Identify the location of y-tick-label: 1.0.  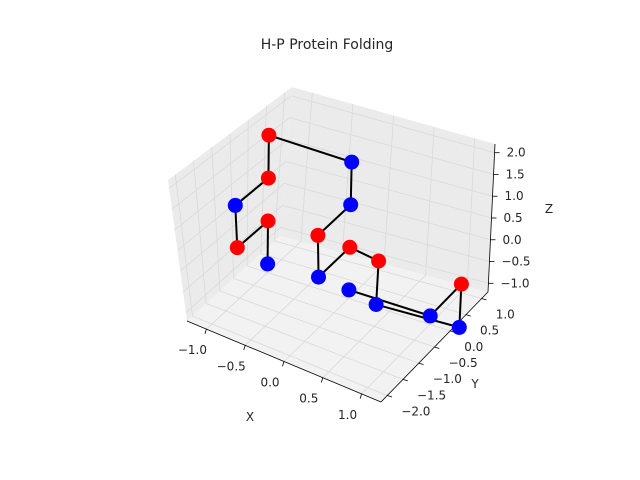
(505, 315).